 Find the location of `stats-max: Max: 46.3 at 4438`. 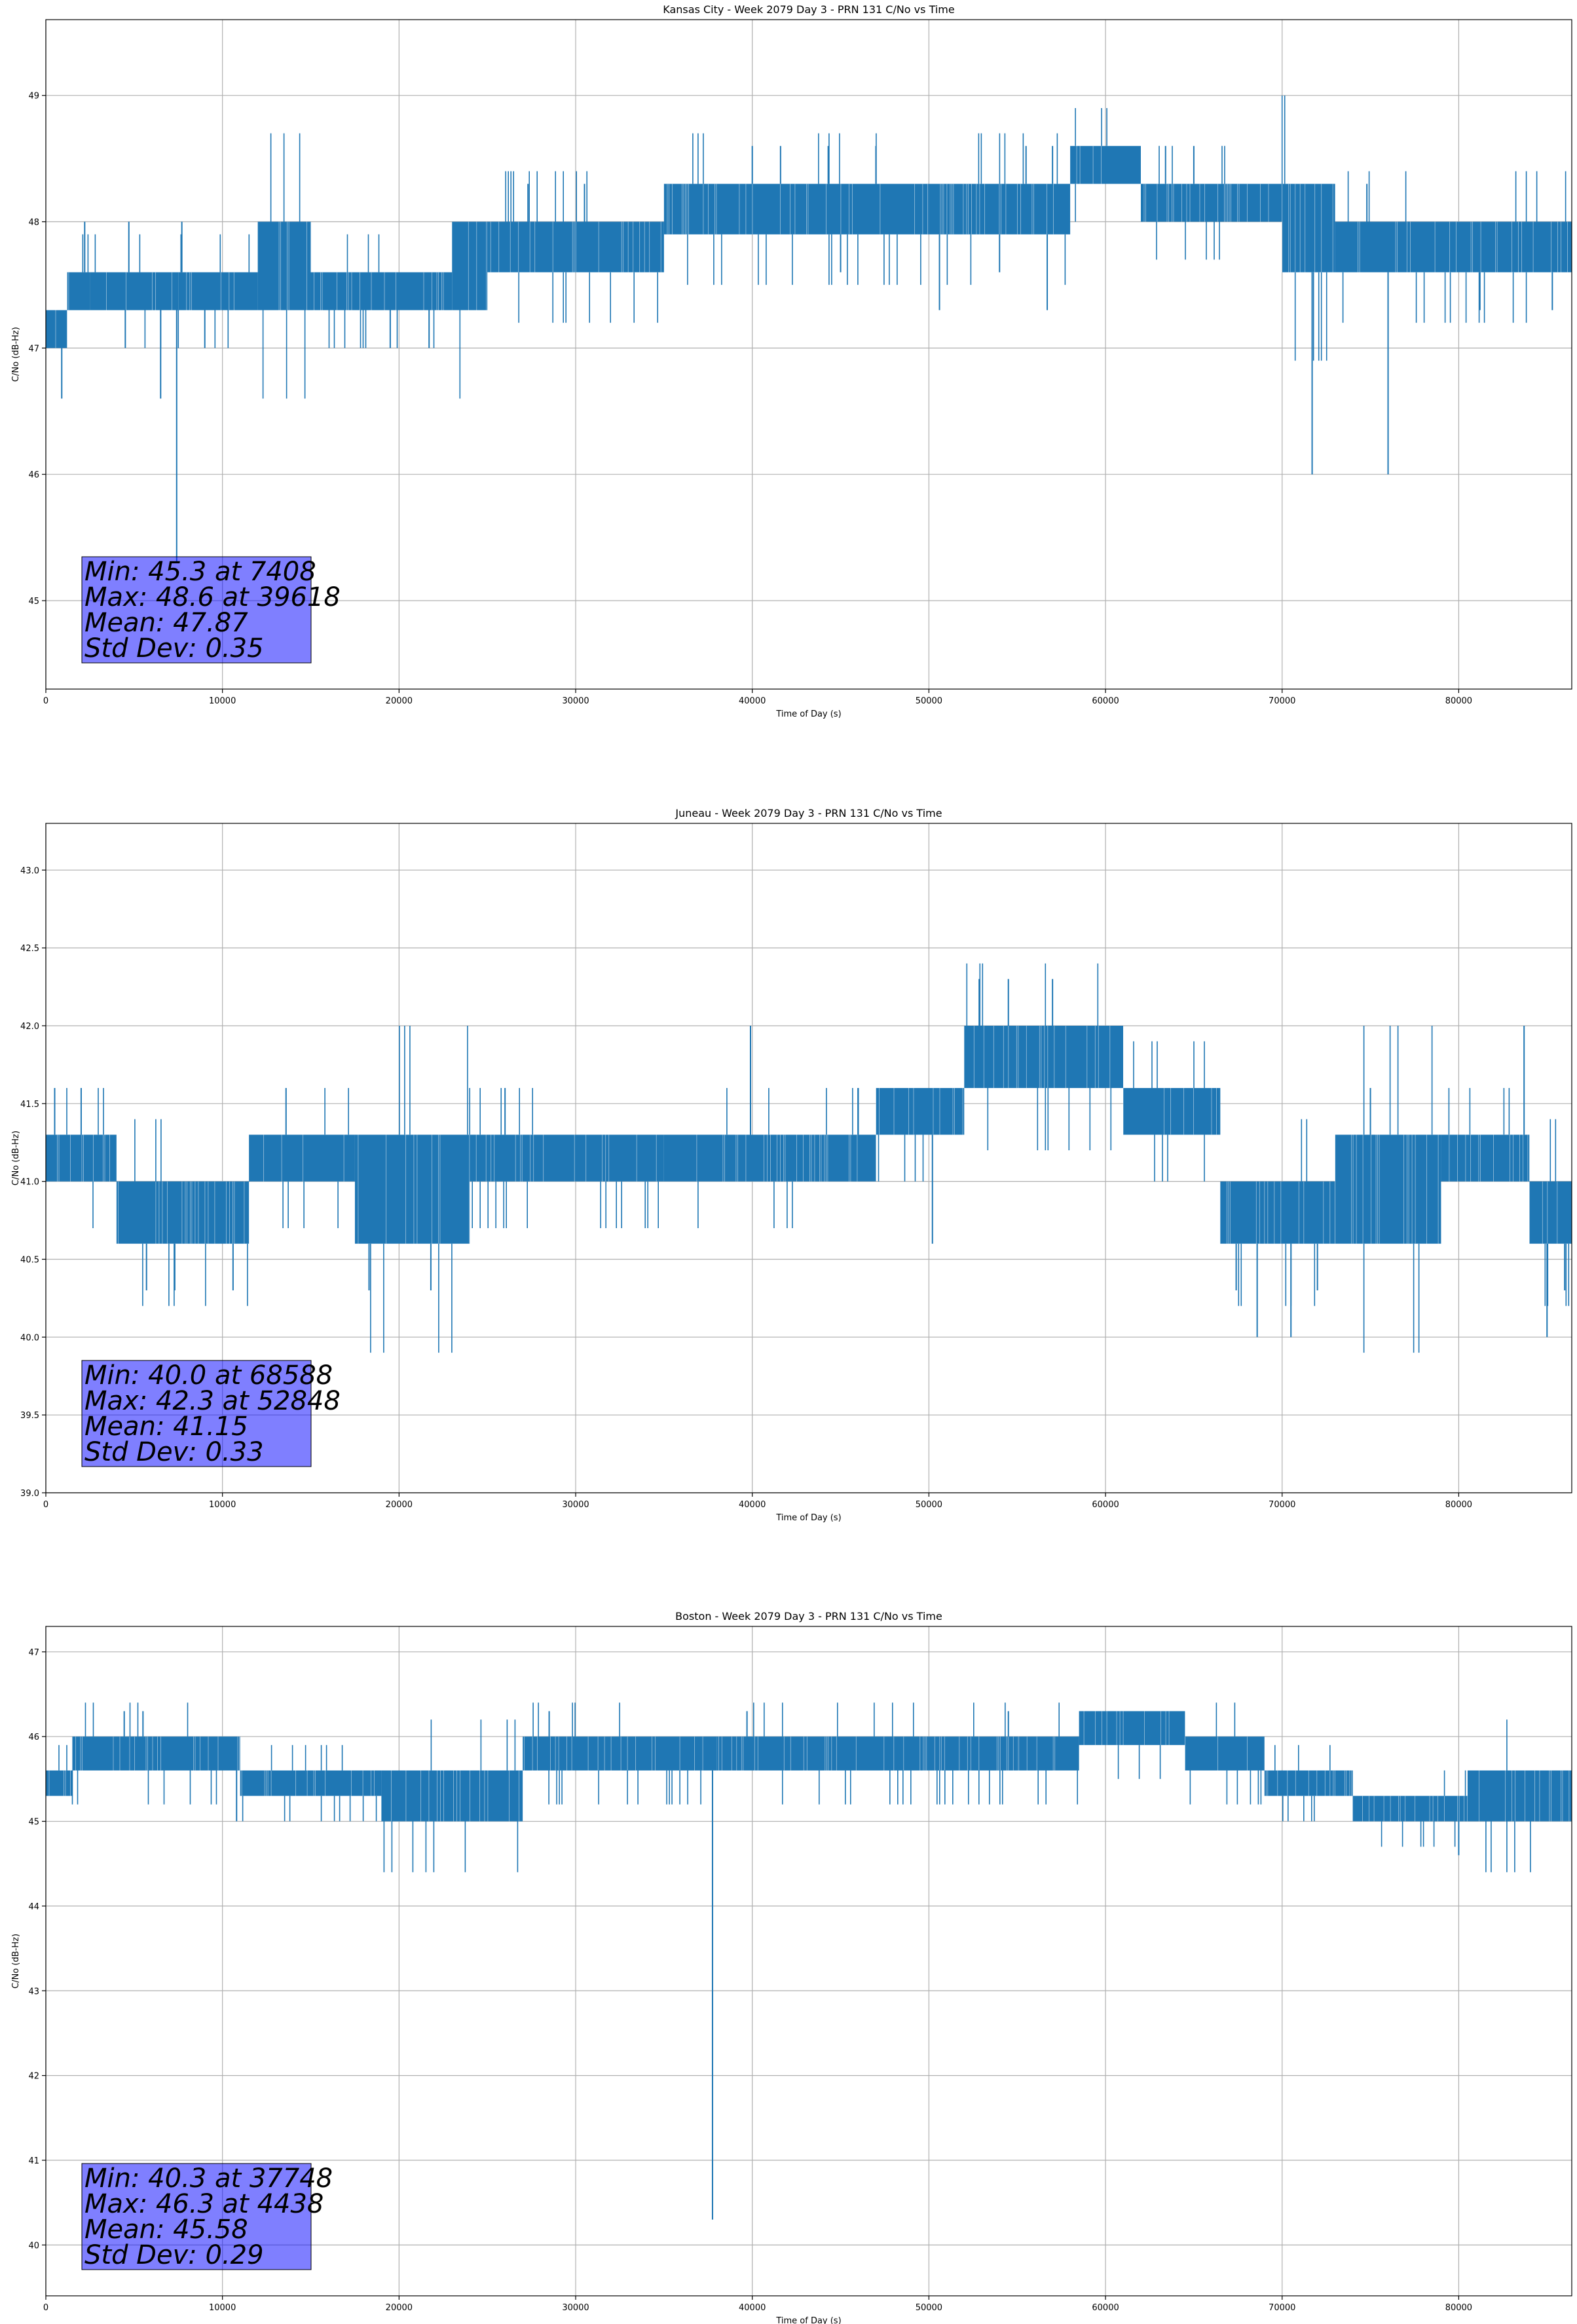

stats-max: Max: 46.3 at 4438 is located at coordinates (204, 2204).